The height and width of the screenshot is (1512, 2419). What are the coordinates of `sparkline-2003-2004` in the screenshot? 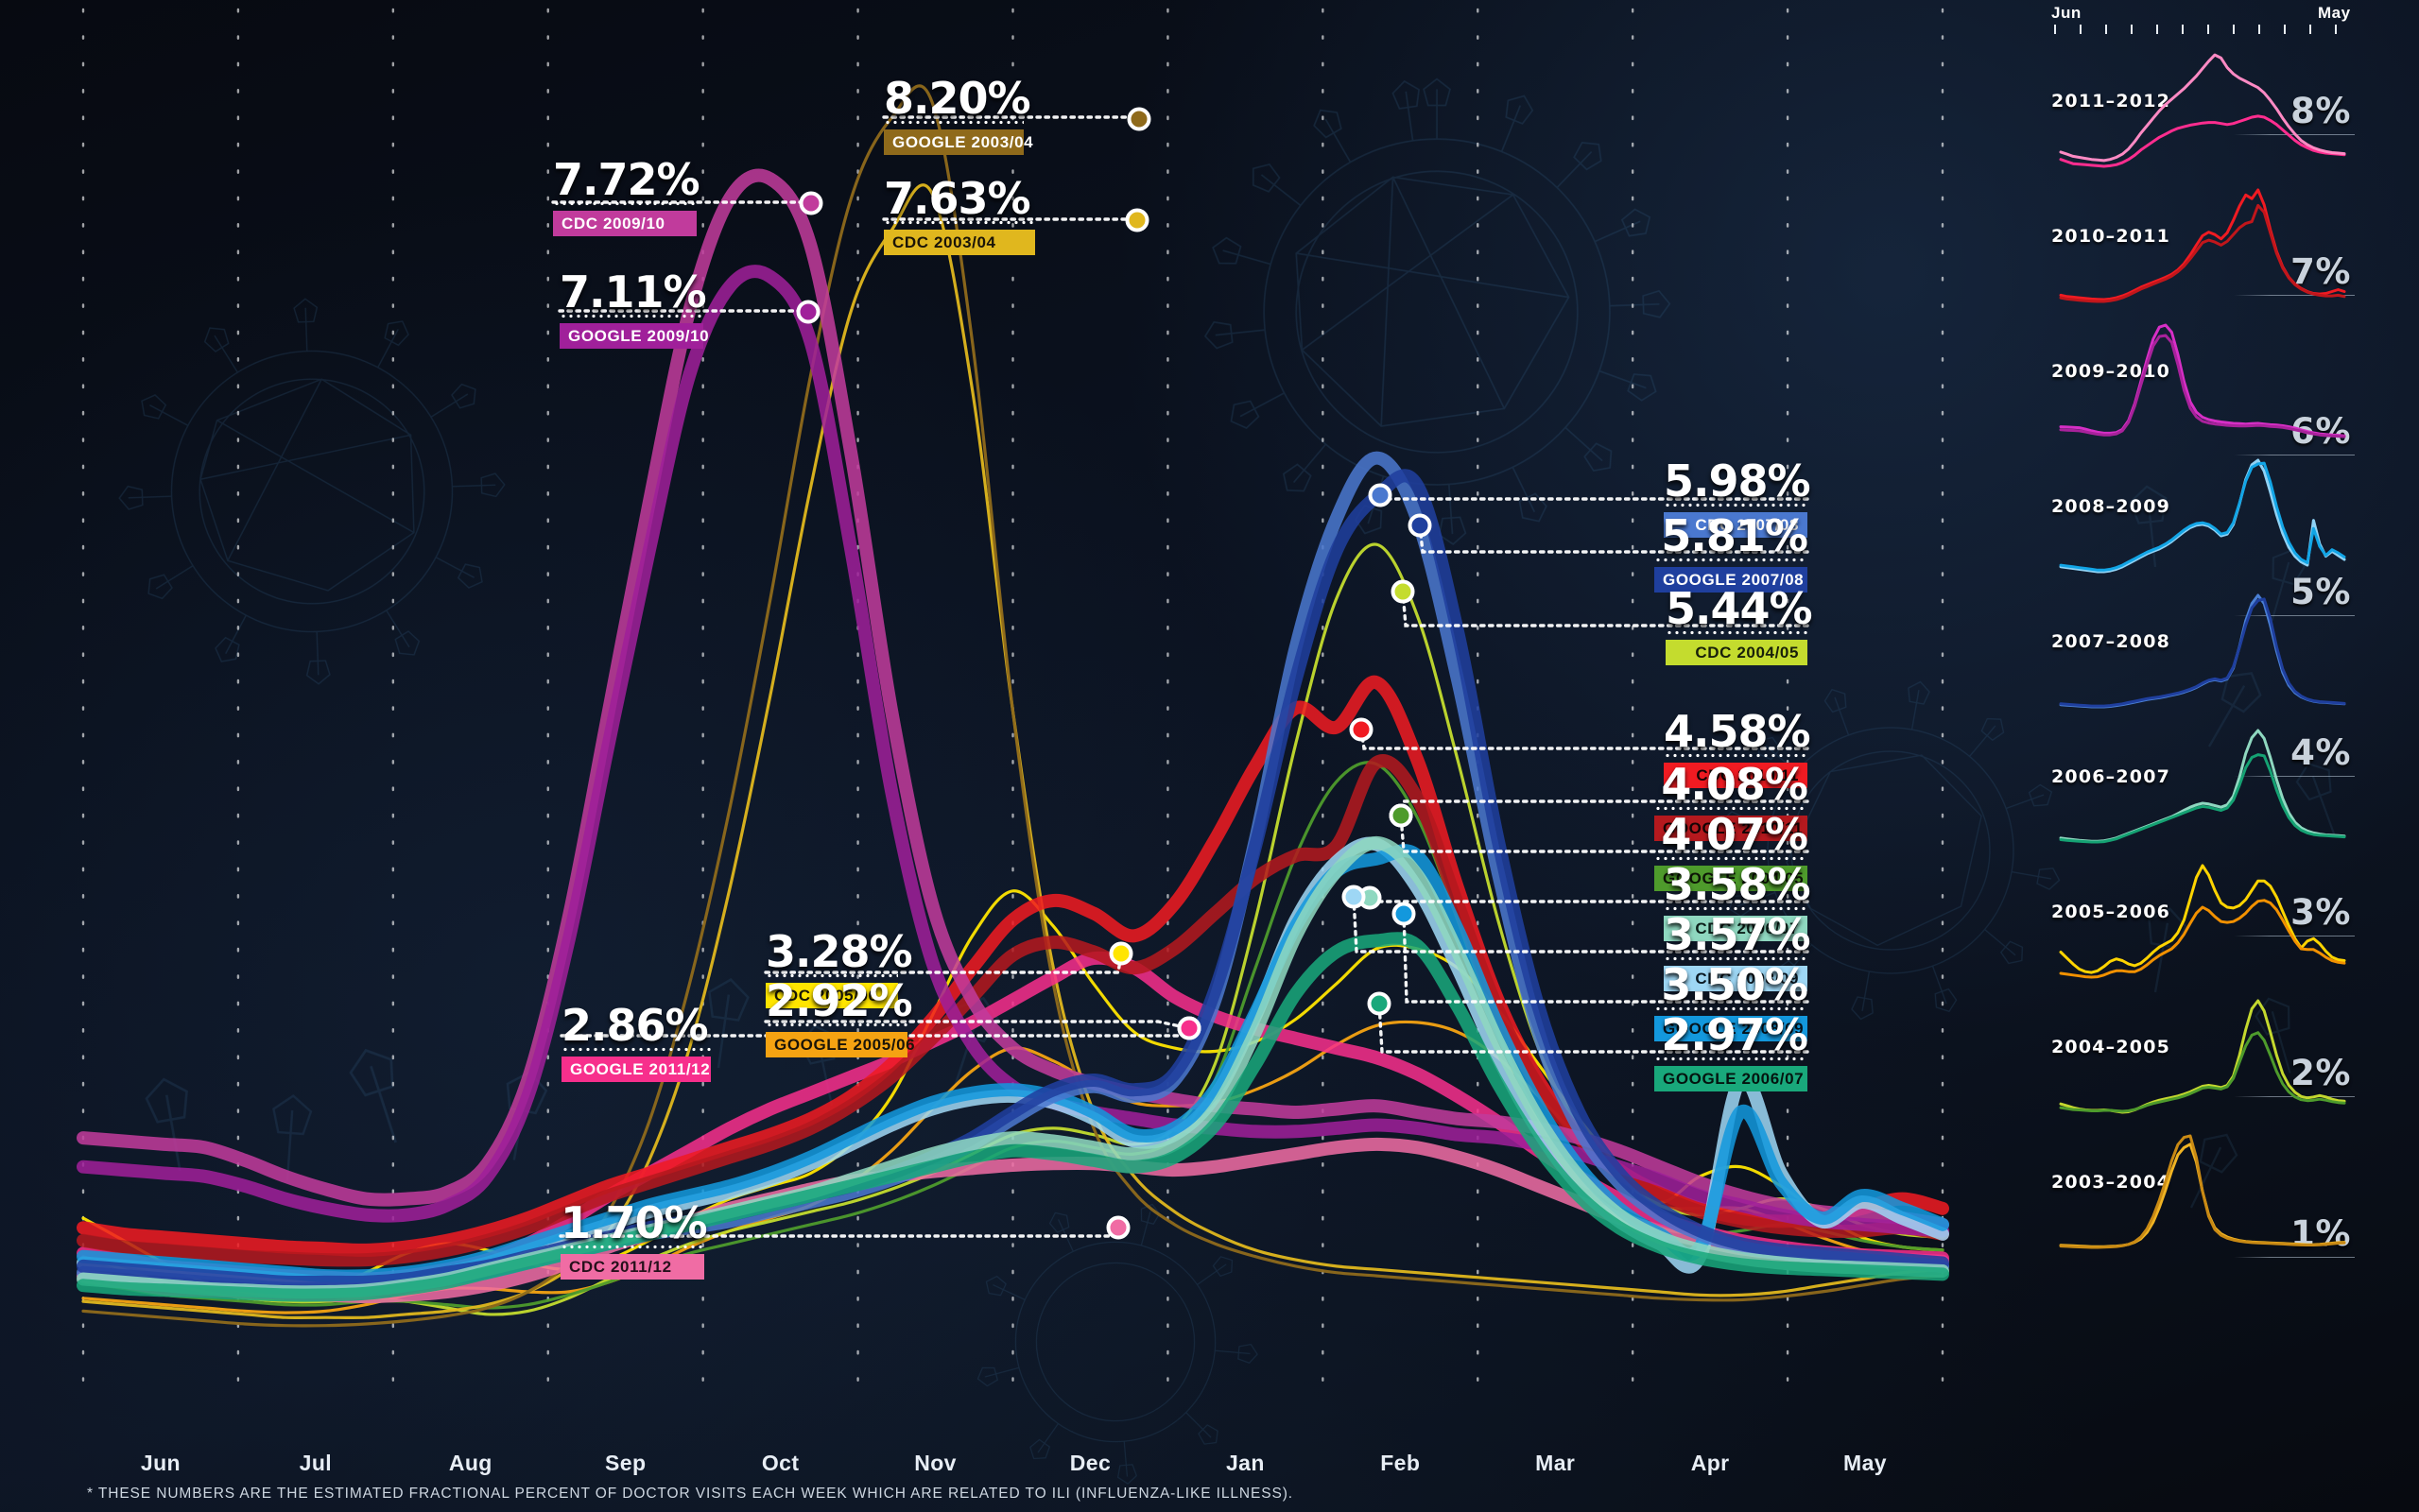 It's located at (2203, 1191).